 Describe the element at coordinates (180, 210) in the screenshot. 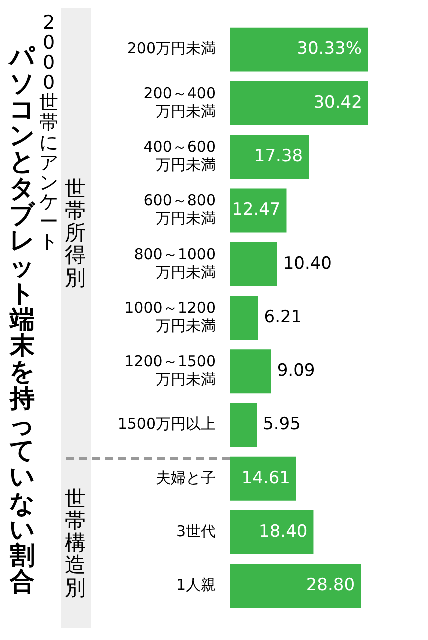

I see `y-tick-label: 600～800 万円未満` at that location.